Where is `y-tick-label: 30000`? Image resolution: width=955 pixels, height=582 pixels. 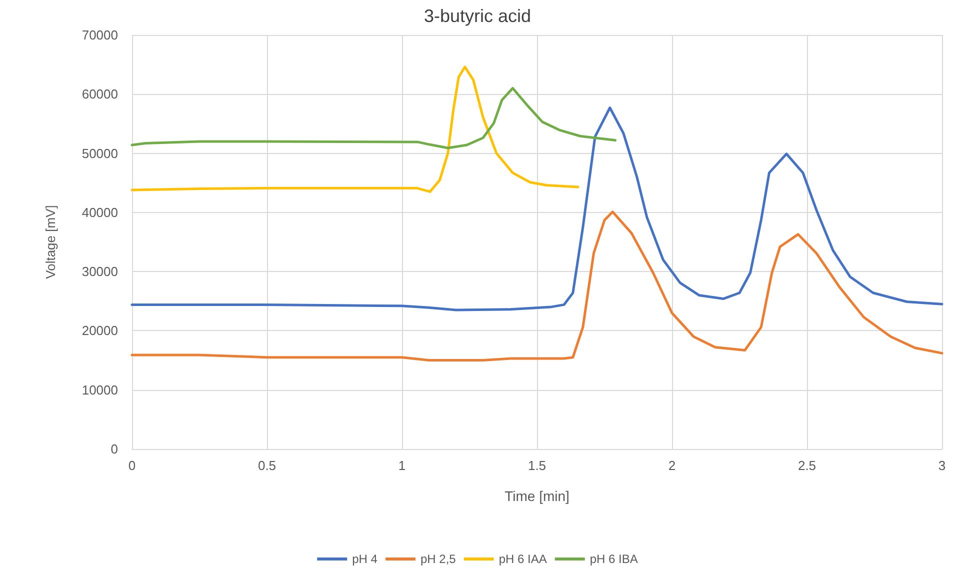
y-tick-label: 30000 is located at coordinates (100, 272).